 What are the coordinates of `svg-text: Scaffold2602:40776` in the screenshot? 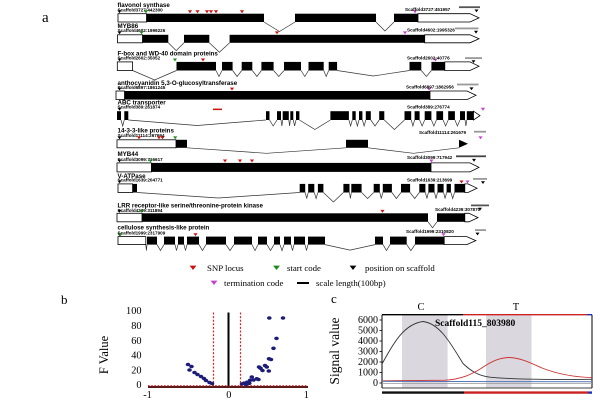 It's located at (428, 58).